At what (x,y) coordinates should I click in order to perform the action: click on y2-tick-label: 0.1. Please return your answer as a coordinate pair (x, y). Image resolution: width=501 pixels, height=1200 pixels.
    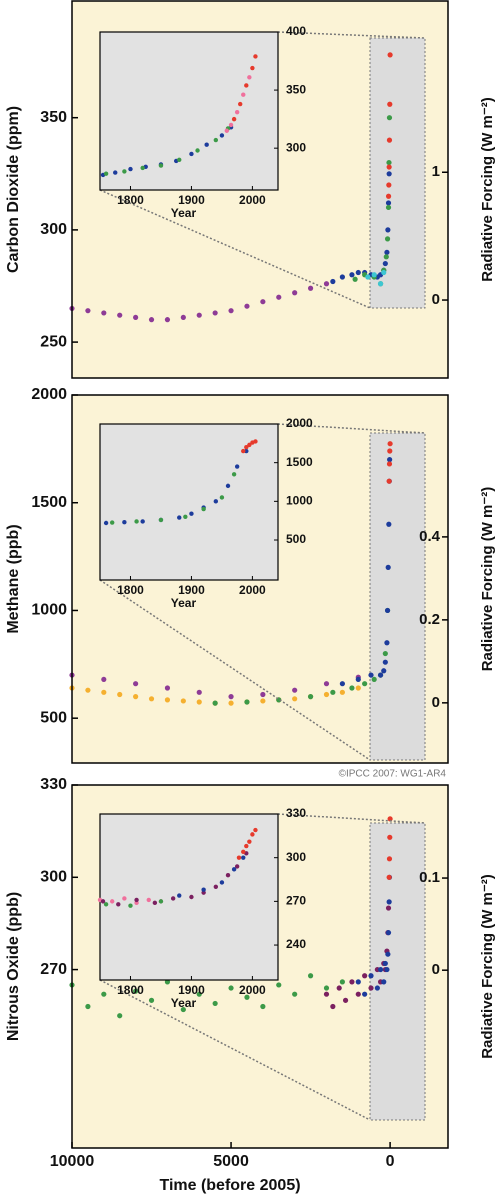
    Looking at the image, I should click on (429, 877).